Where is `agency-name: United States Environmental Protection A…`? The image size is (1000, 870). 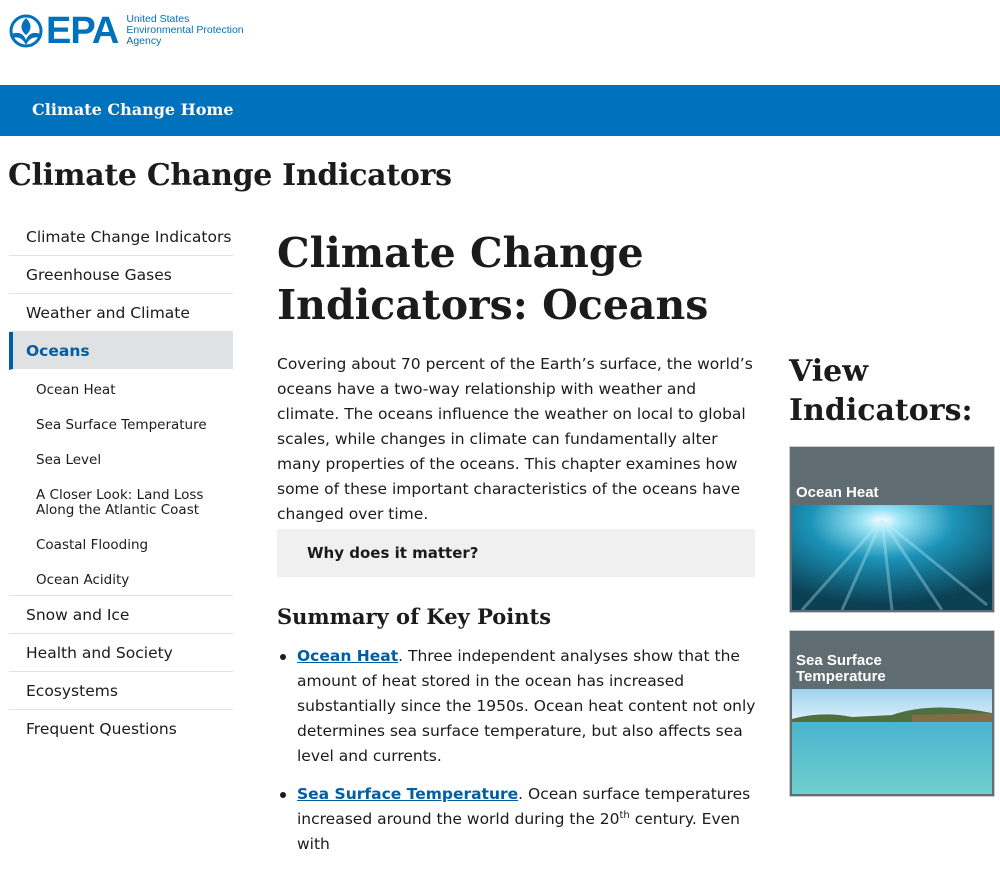 agency-name: United States Environmental Protection A… is located at coordinates (184, 30).